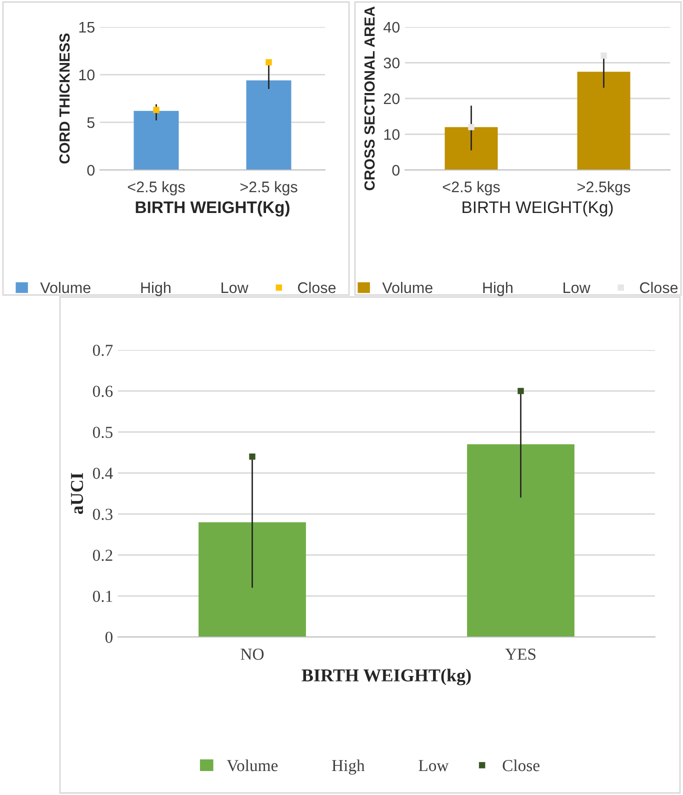 The width and height of the screenshot is (683, 795). Describe the element at coordinates (102, 596) in the screenshot. I see `y-tick-label: 0.1` at that location.